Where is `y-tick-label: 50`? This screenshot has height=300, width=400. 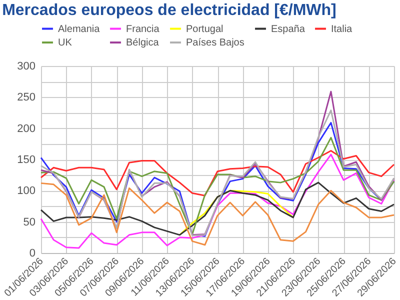 y-tick-label: 50 is located at coordinates (29, 222).